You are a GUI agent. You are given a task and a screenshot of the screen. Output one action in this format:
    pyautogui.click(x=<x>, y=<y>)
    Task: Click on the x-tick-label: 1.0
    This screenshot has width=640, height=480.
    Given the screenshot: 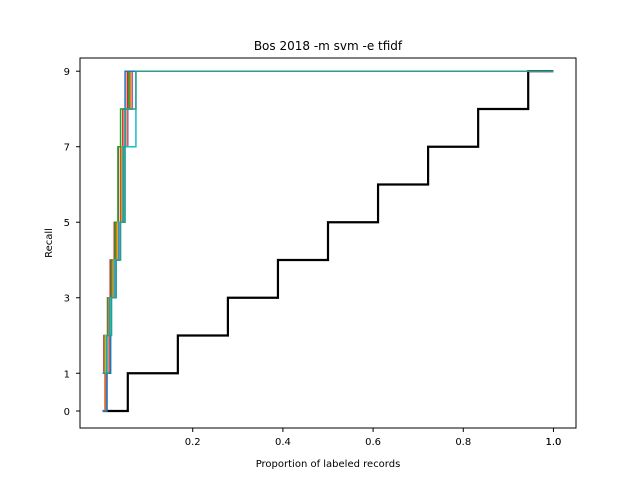 What is the action you would take?
    pyautogui.click(x=554, y=442)
    